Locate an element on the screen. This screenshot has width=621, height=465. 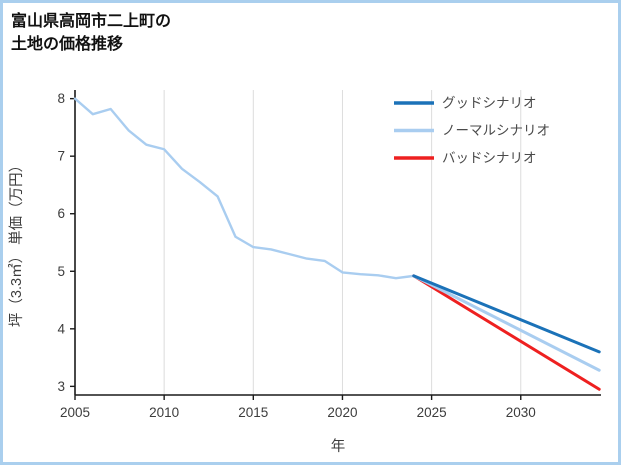
x-tick-label-2030: 2030 is located at coordinates (521, 412).